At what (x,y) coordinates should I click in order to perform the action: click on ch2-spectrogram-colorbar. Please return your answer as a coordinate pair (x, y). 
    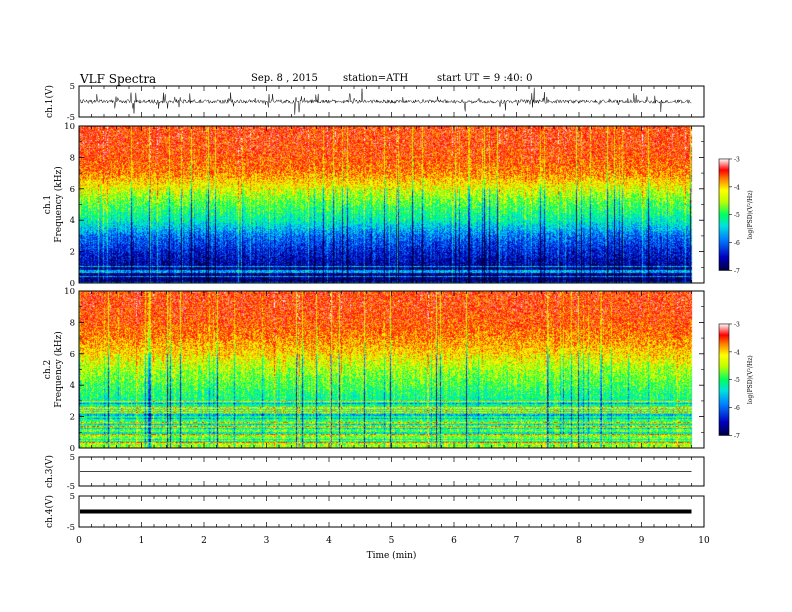
    Looking at the image, I should click on (724, 379).